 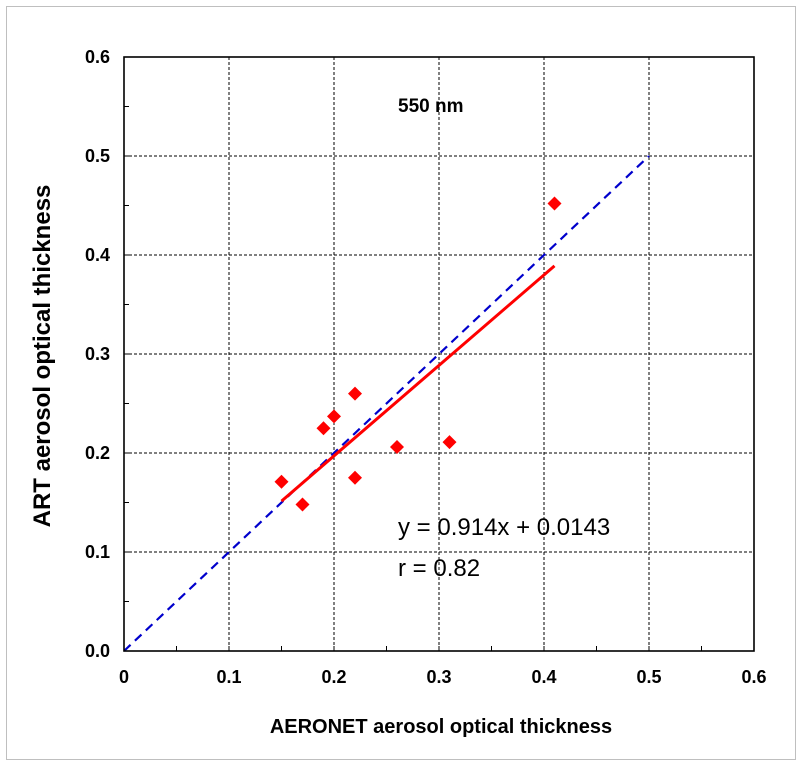 I want to click on x-tick-label: 0.1, so click(x=228, y=677).